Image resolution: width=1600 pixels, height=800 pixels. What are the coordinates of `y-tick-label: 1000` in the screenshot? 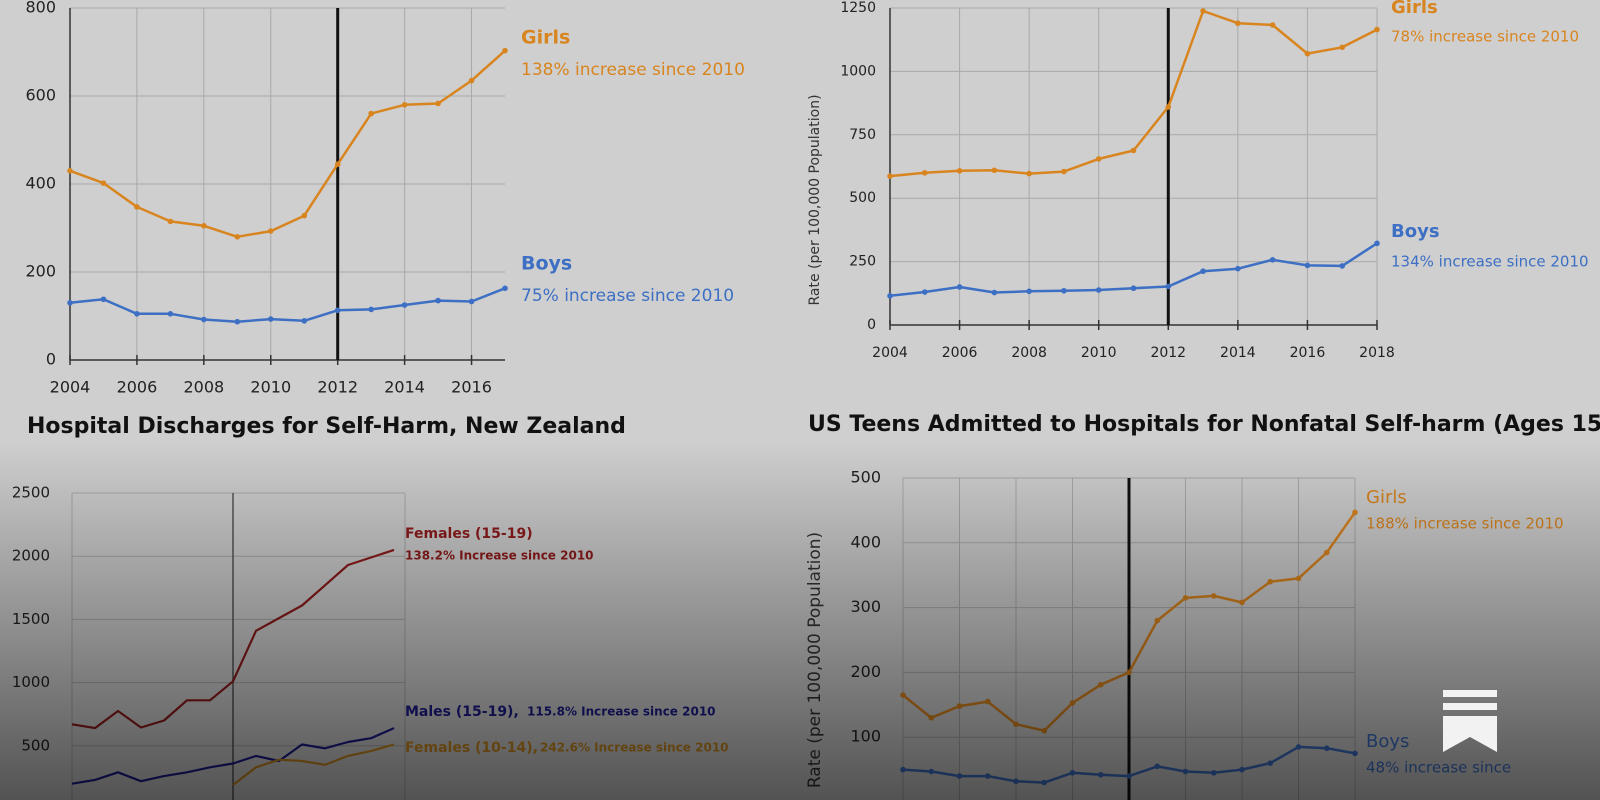 It's located at (858, 71).